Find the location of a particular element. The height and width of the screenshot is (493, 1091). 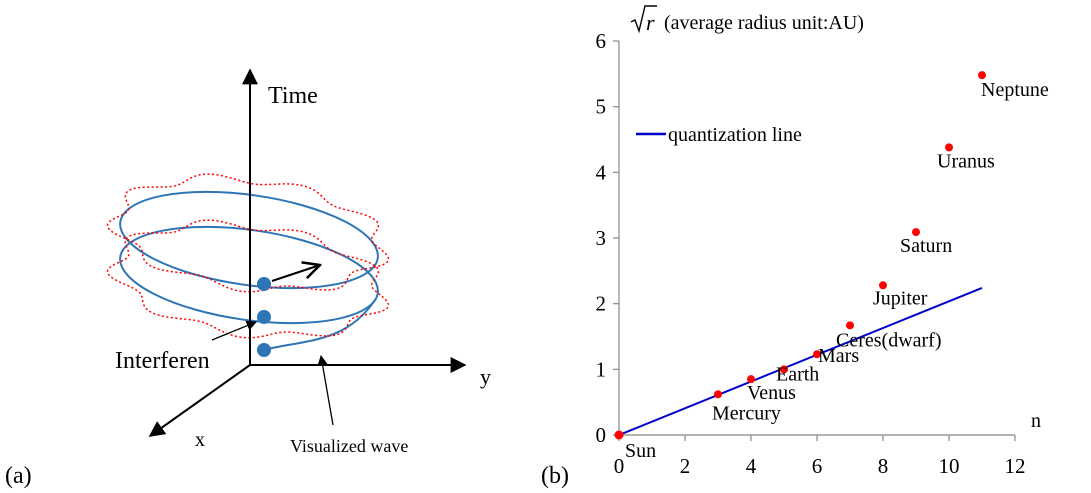

point-label: Saturn is located at coordinates (926, 246).